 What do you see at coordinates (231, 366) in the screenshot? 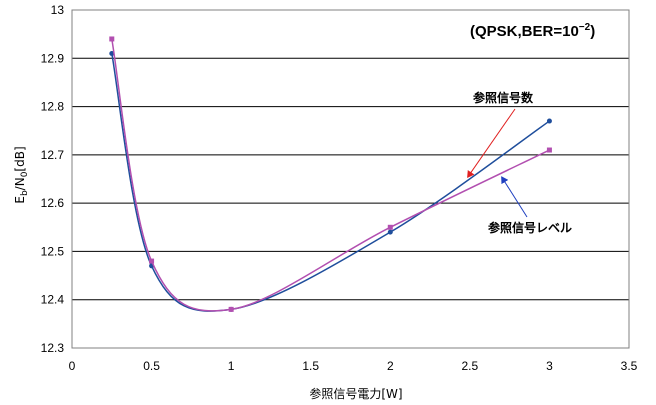
I see `x-tick-1: 1` at bounding box center [231, 366].